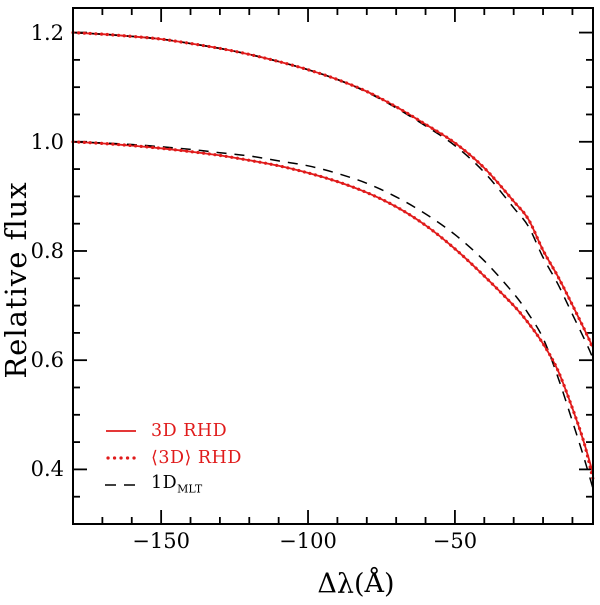 This screenshot has width=600, height=605. What do you see at coordinates (455, 541) in the screenshot?
I see `x-tick-label: −50` at bounding box center [455, 541].